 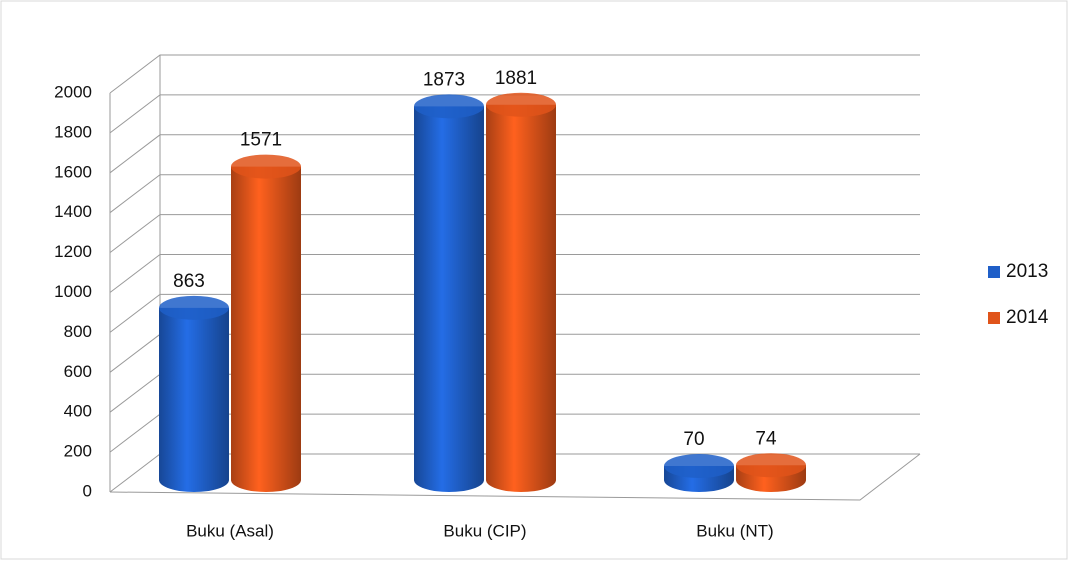 I want to click on y-tick-label: 800, so click(x=78, y=331).